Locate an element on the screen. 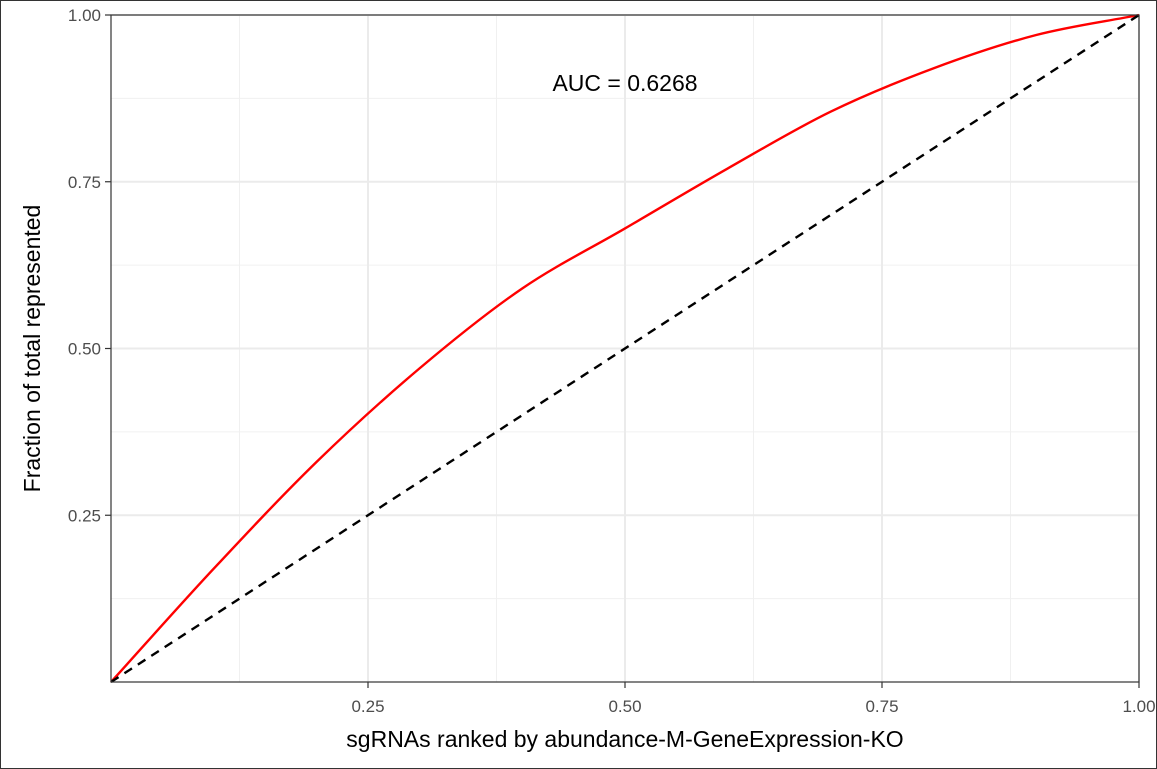 The width and height of the screenshot is (1157, 769). y-tick-label: 0.50 is located at coordinates (84, 349).